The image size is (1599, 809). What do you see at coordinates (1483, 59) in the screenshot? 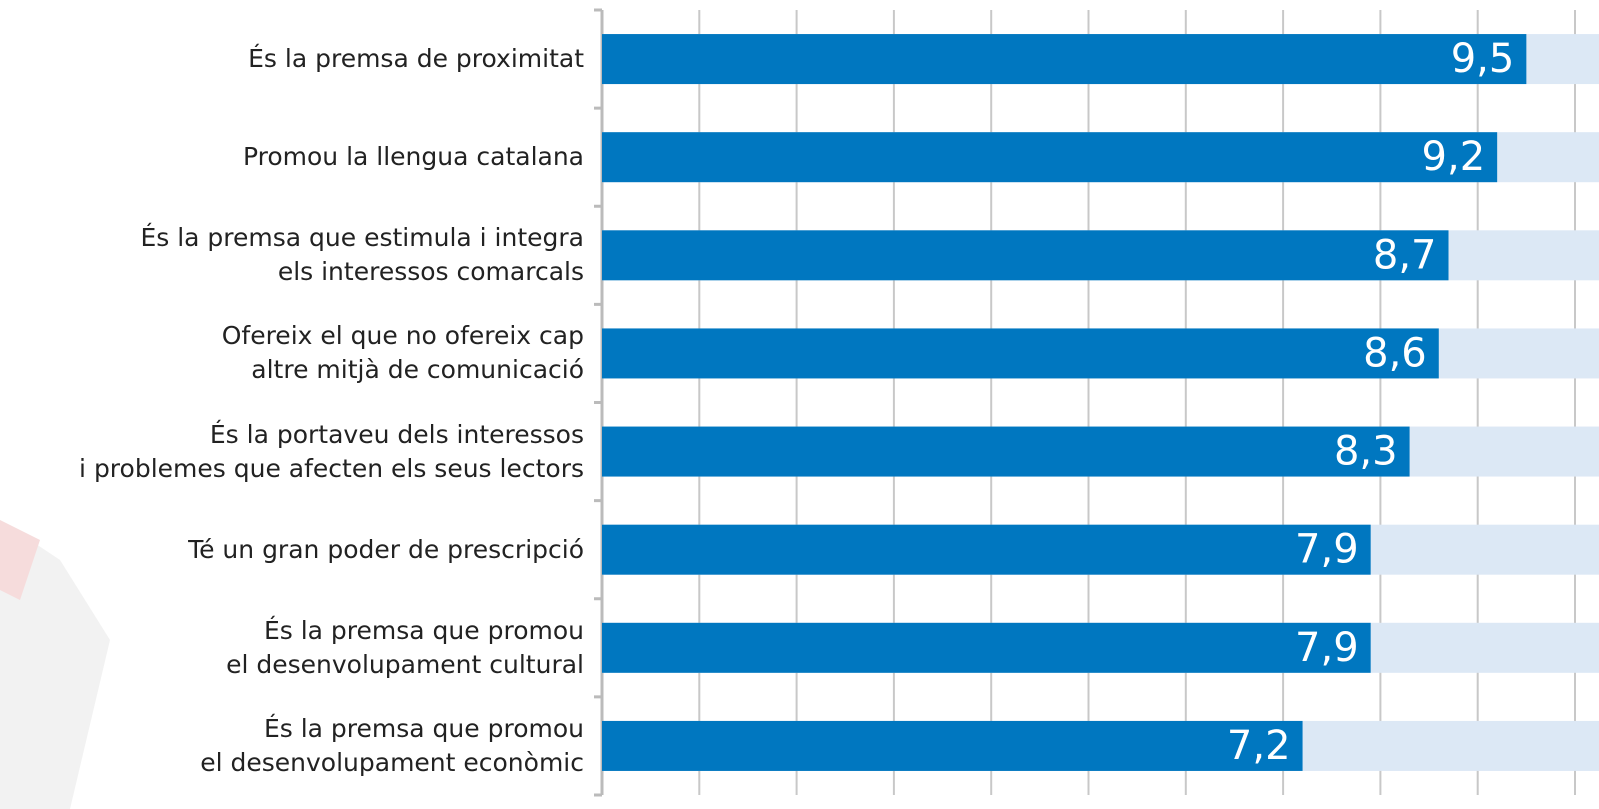
I see `value-label: 9,5` at bounding box center [1483, 59].